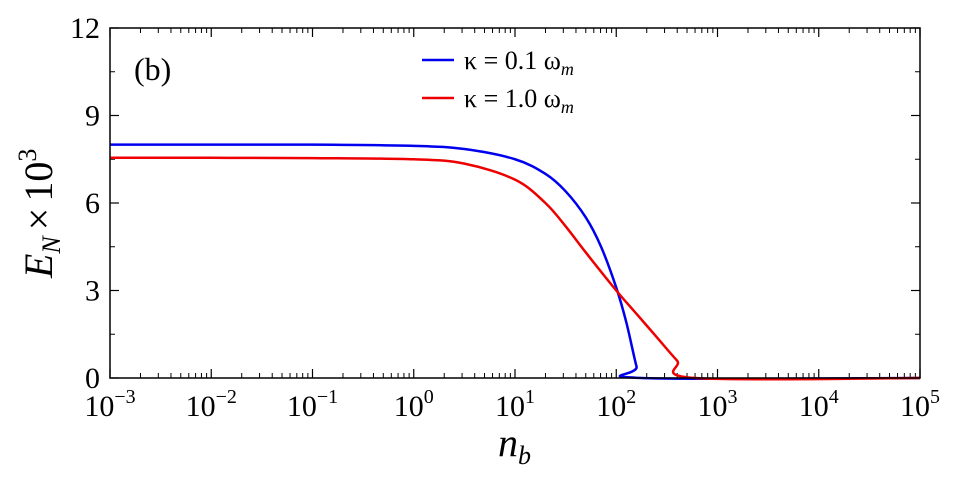  I want to click on legend: κ = 0.1 ωmκ = 1.0 ωm, so click(498, 81).